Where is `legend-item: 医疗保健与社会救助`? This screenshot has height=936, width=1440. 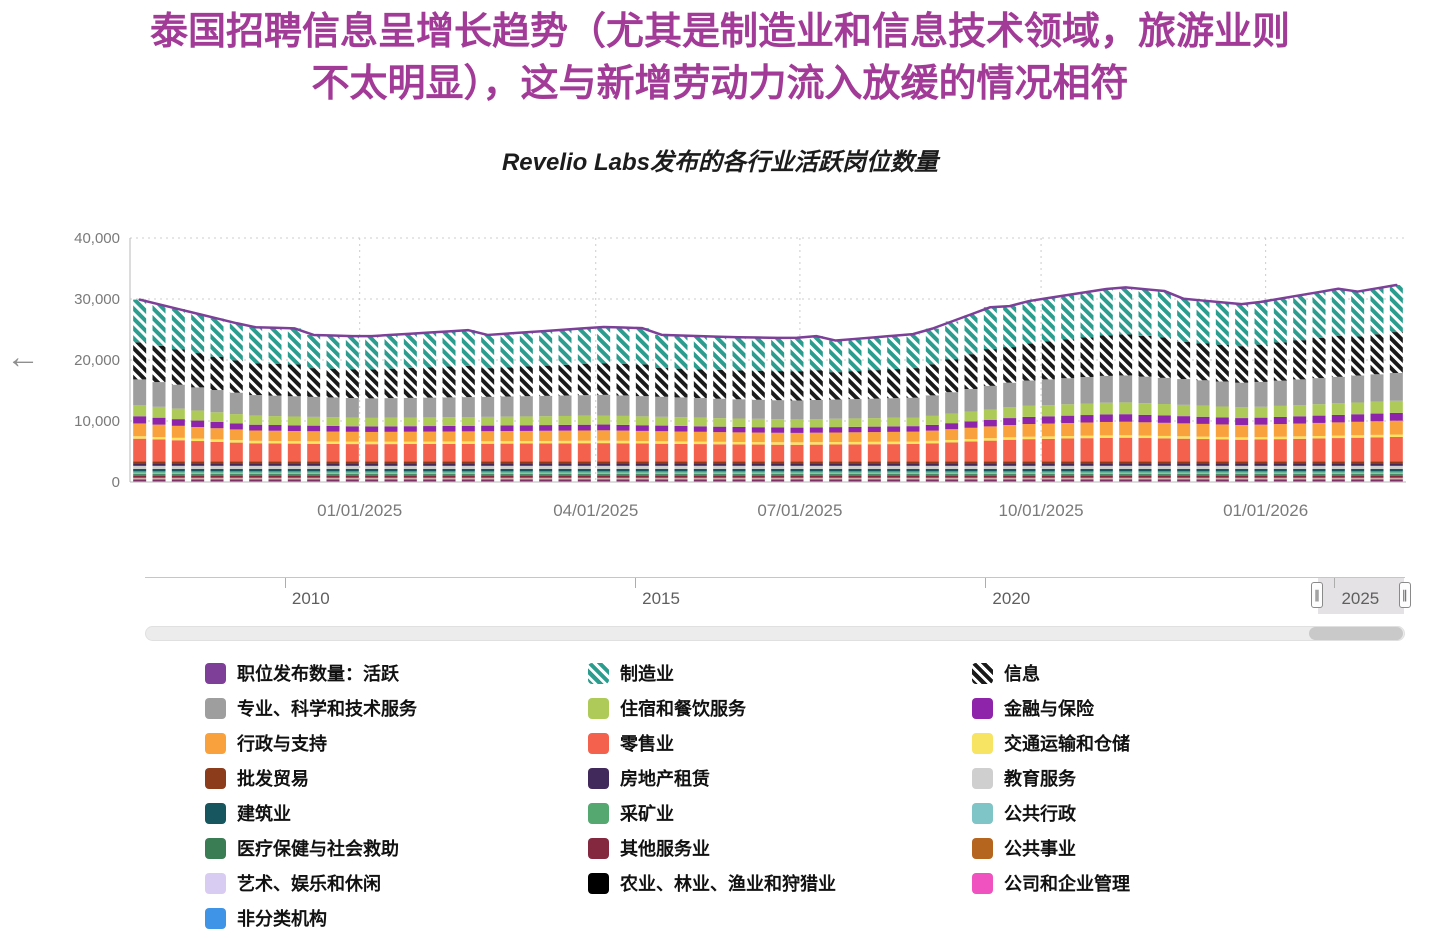
legend-item: 医疗保健与社会救助 is located at coordinates (396, 848).